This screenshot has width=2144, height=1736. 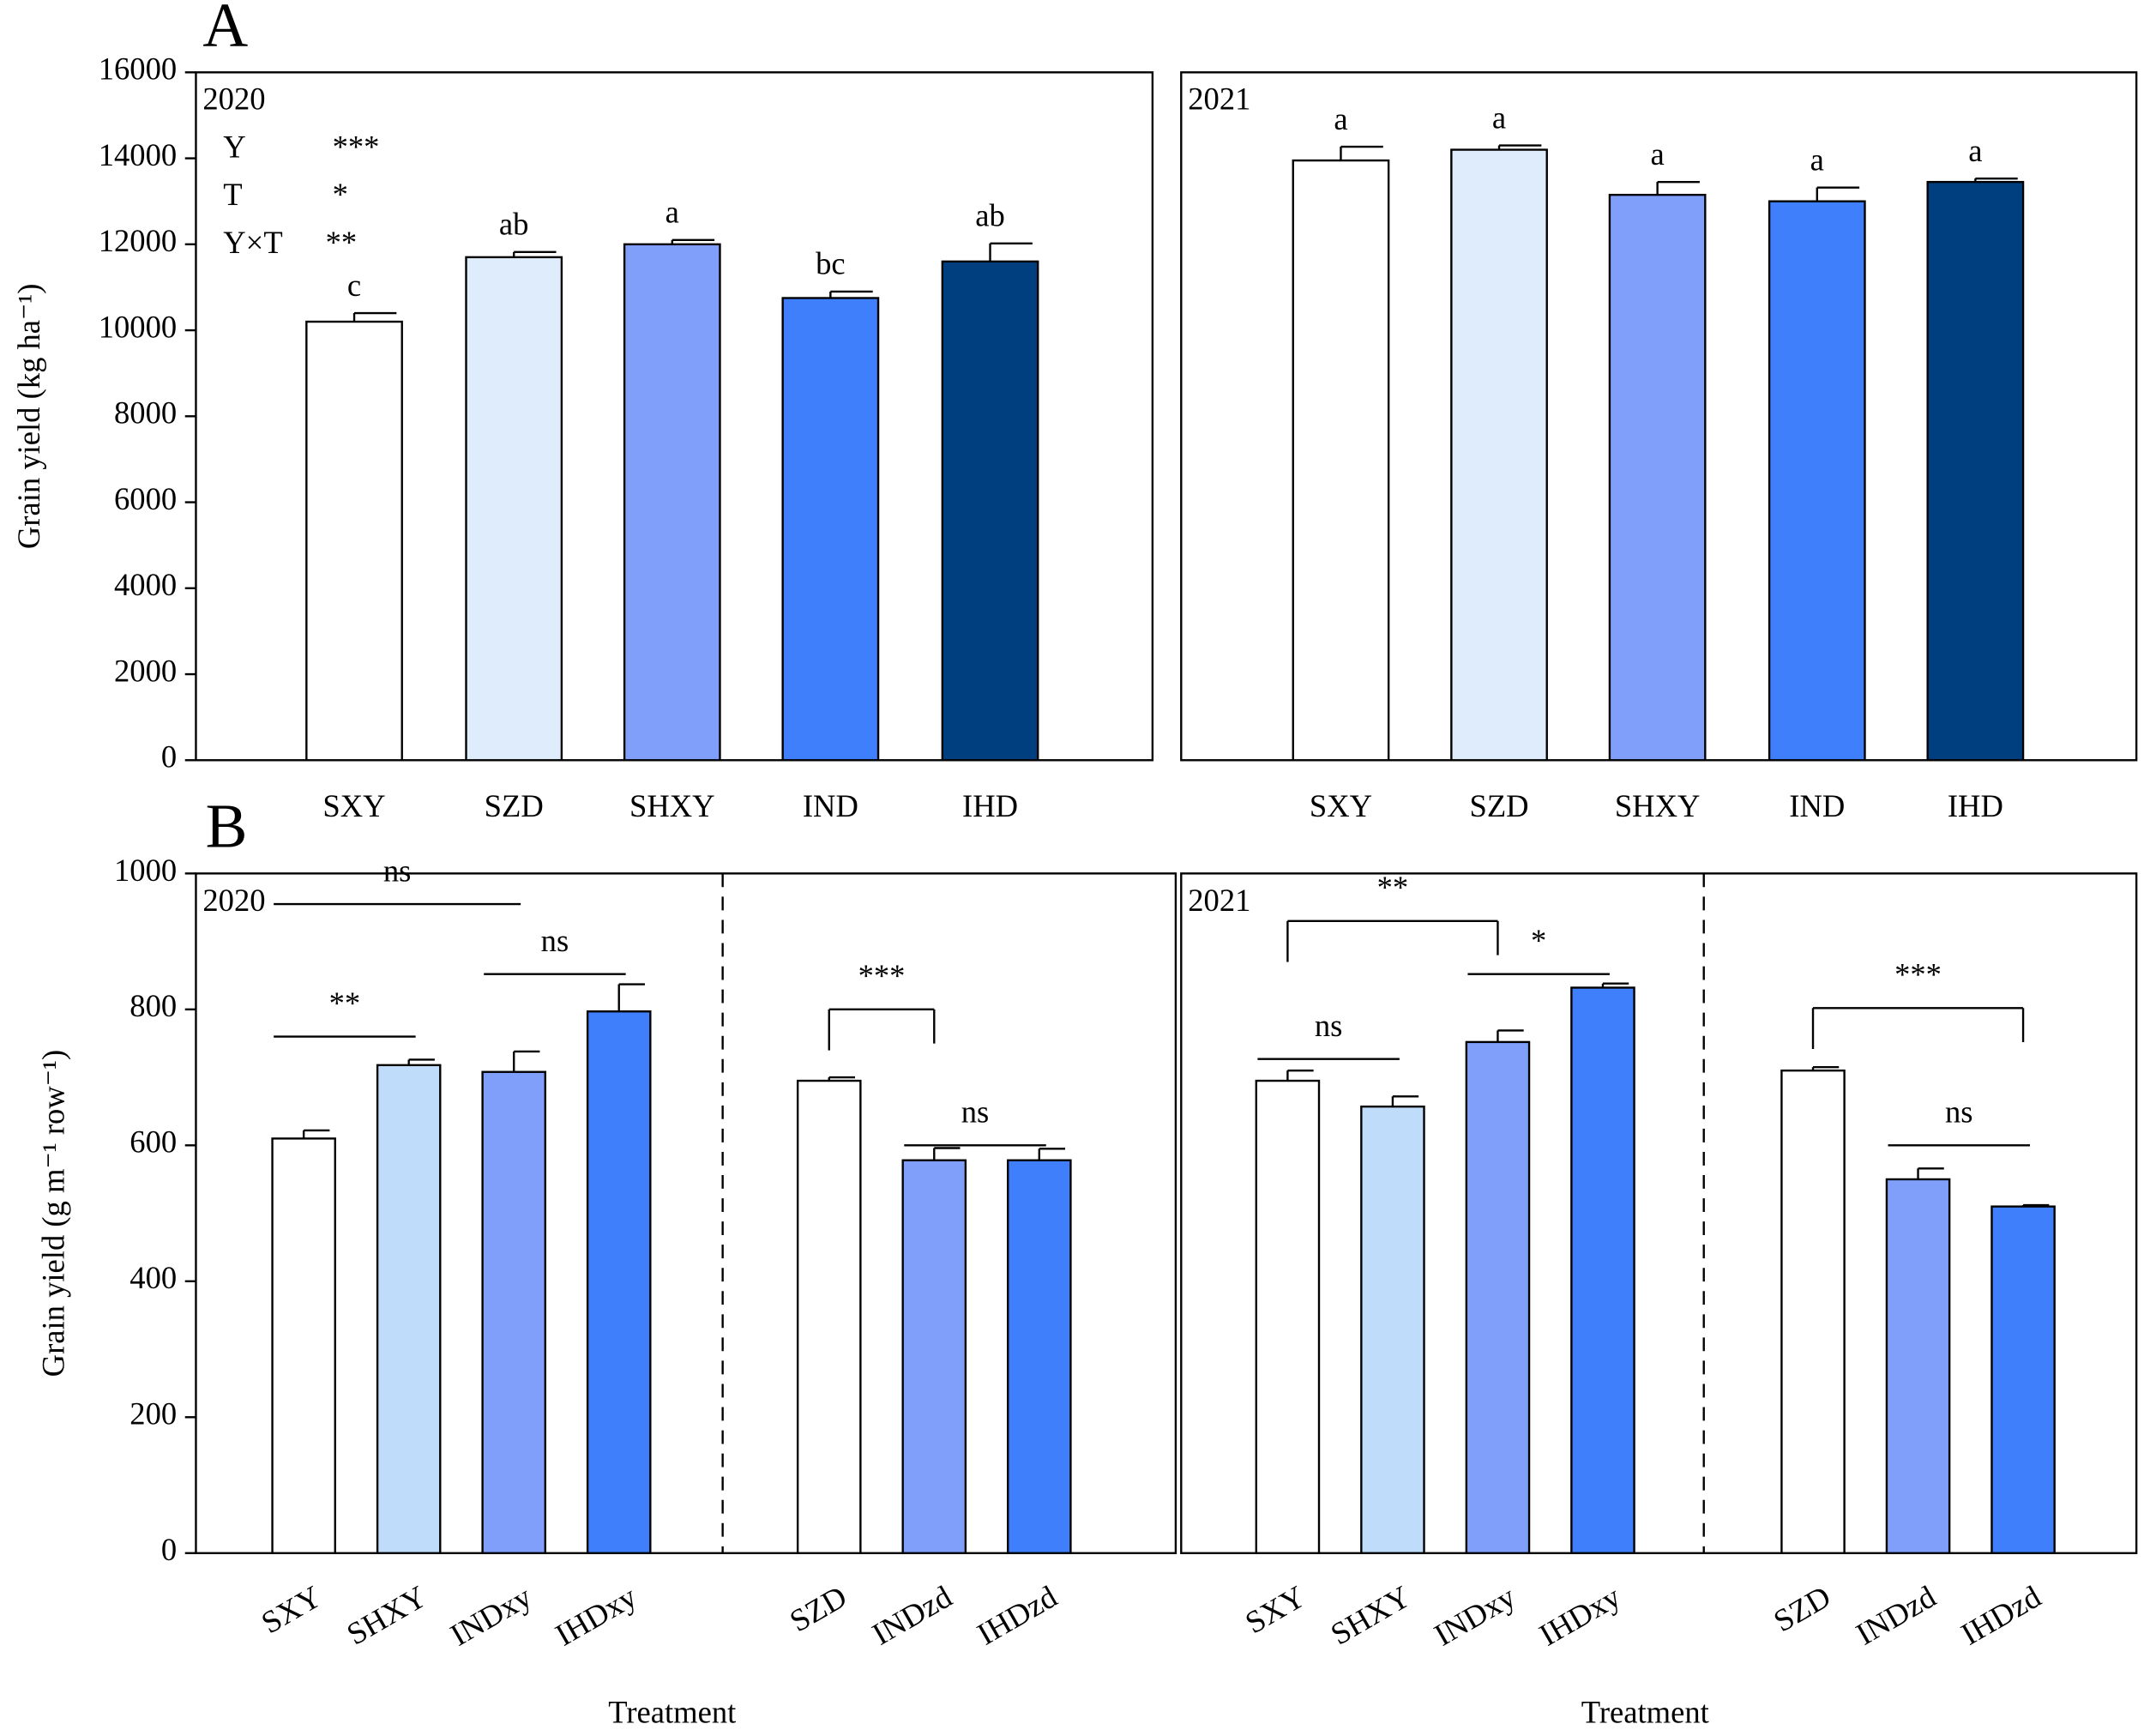 I want to click on panel-label: A, so click(x=225, y=29).